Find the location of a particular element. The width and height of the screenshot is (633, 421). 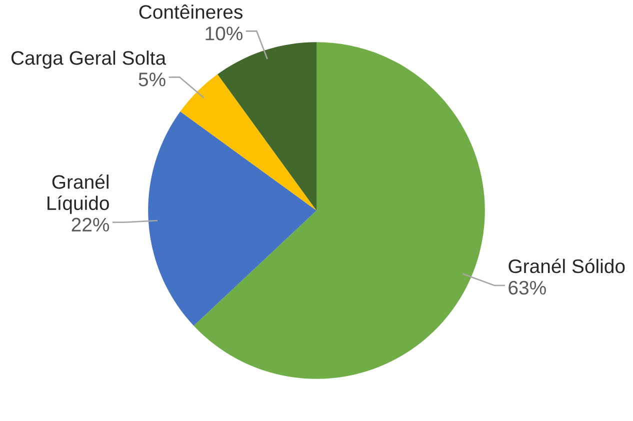

data-label: 22% is located at coordinates (91, 225).